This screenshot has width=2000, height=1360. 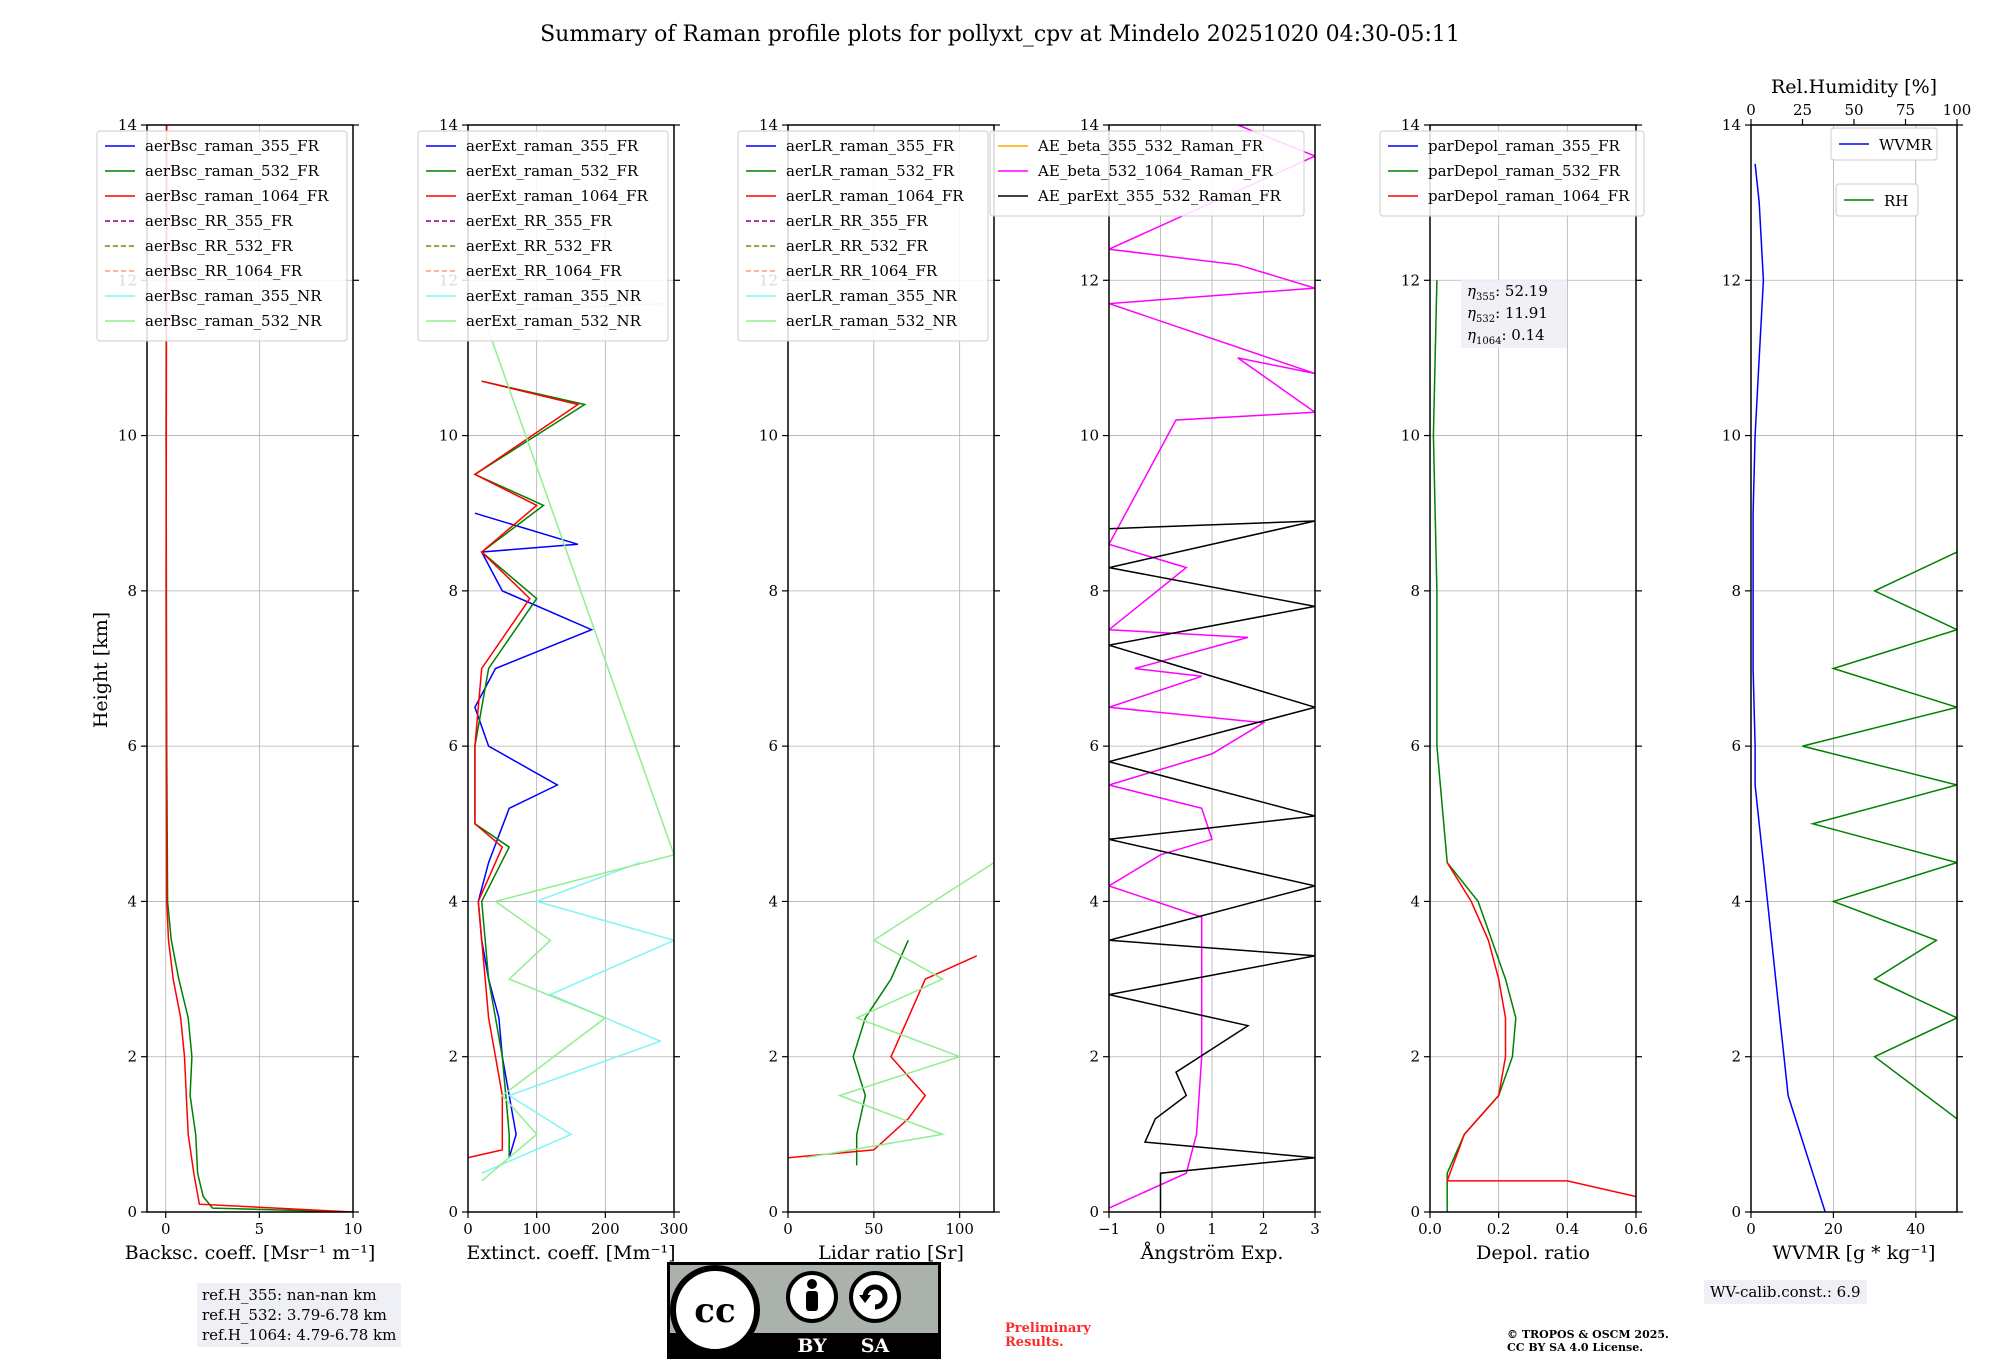 What do you see at coordinates (857, 221) in the screenshot?
I see `legend-entry: aerLR_RR_355_FR` at bounding box center [857, 221].